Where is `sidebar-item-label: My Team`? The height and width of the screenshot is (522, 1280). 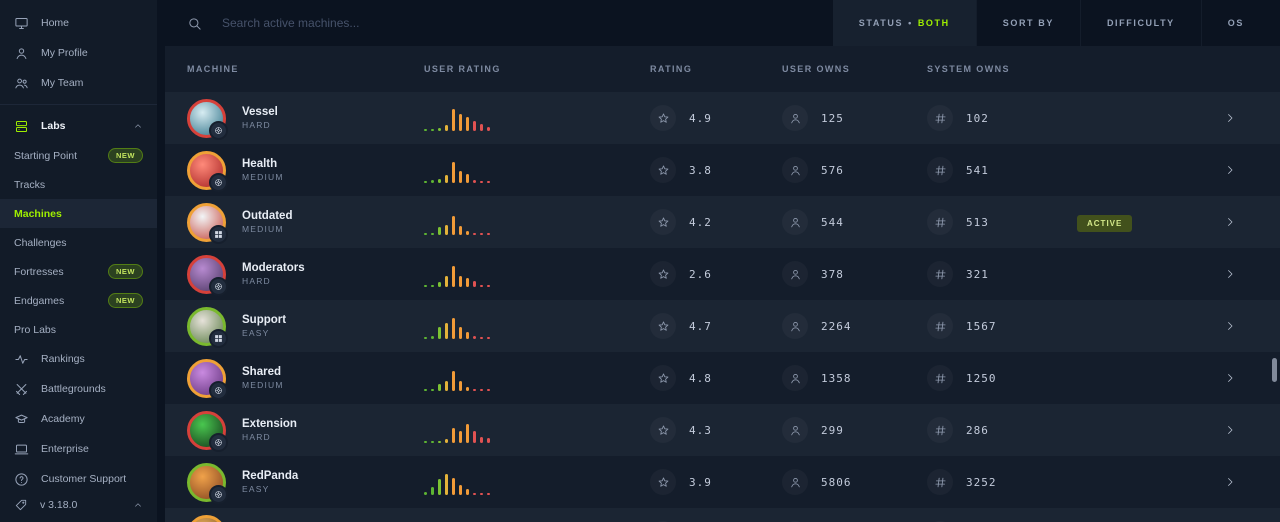 sidebar-item-label: My Team is located at coordinates (62, 83).